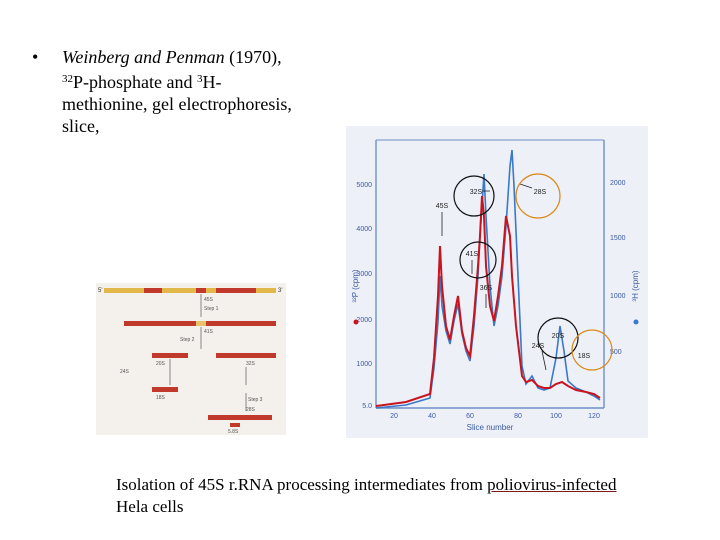 The height and width of the screenshot is (540, 720). I want to click on x-tick: 120, so click(594, 416).